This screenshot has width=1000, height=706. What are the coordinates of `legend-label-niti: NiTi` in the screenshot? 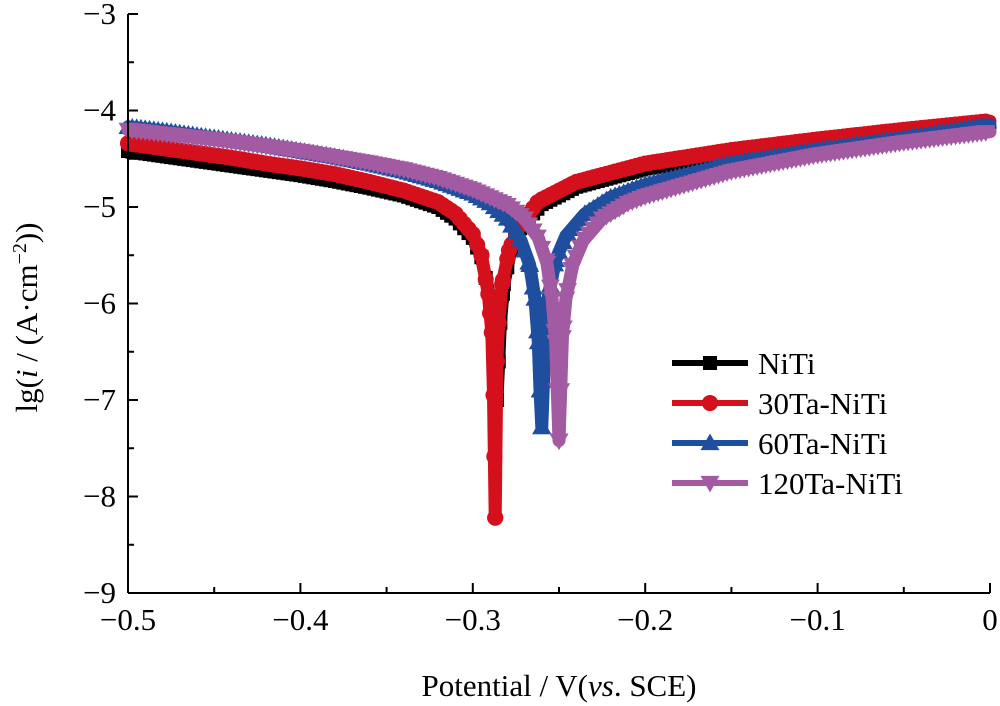 It's located at (787, 363).